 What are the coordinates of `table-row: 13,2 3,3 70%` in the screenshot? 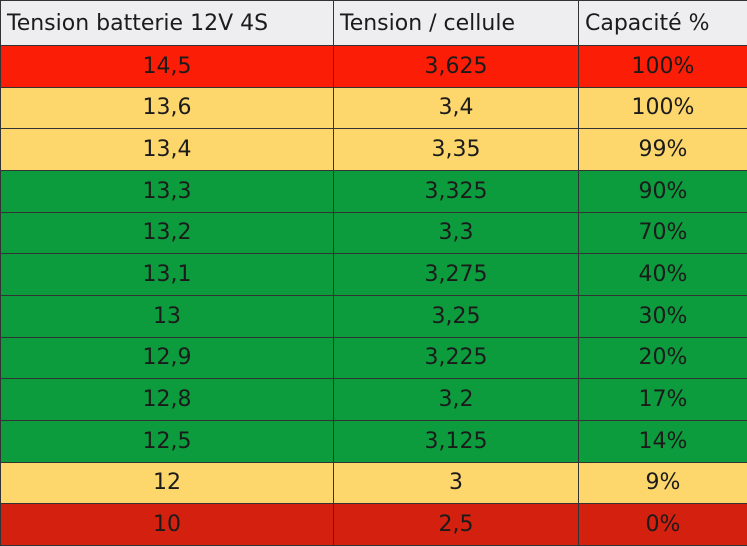 It's located at (373, 233).